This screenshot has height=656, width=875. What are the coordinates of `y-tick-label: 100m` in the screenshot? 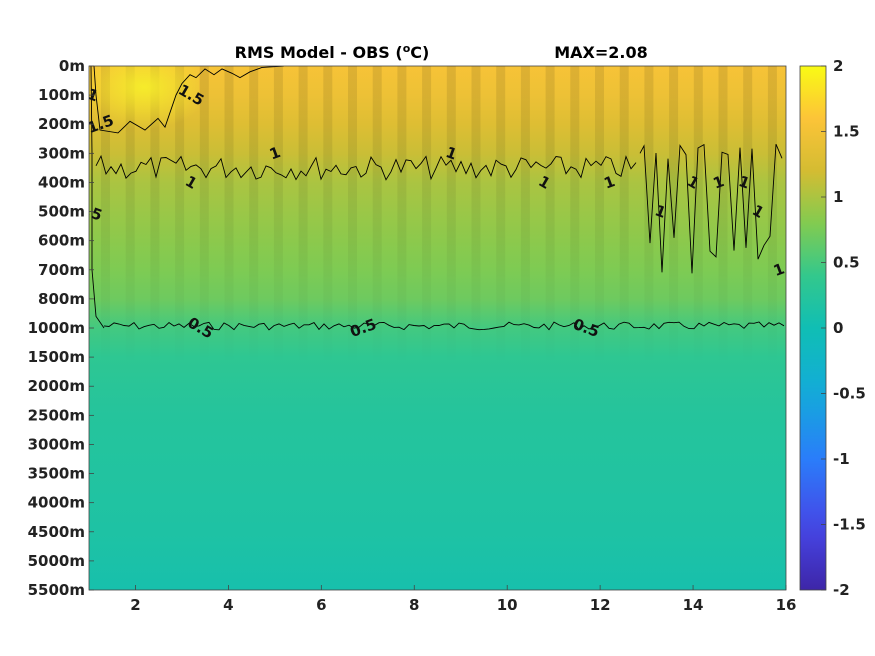 It's located at (61, 95).